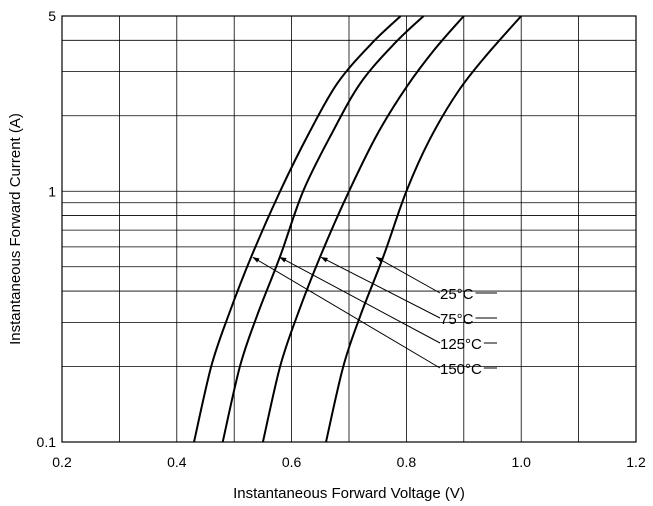 This screenshot has height=506, width=653. I want to click on y-axis-label: Instantaneous Forward Current (A), so click(15, 229).